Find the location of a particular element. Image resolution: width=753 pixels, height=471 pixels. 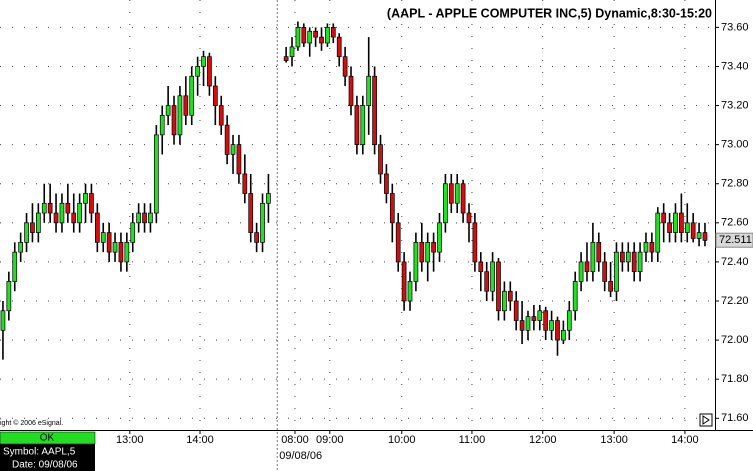

cursor-icon is located at coordinates (706, 420).